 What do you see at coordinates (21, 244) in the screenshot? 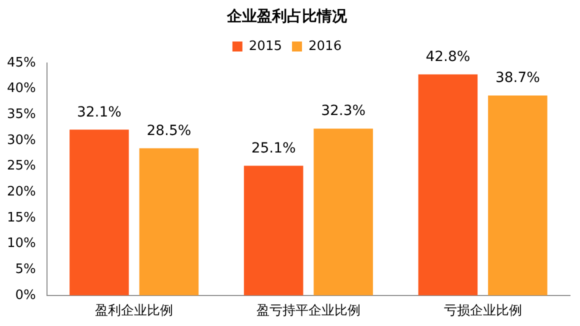
I see `y-tick-label: 10%` at bounding box center [21, 244].